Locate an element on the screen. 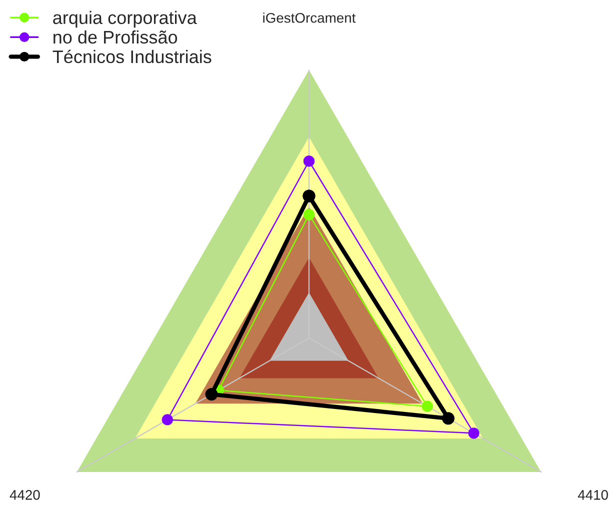 The width and height of the screenshot is (609, 512). legend-label: Técnicos Industriais is located at coordinates (132, 57).